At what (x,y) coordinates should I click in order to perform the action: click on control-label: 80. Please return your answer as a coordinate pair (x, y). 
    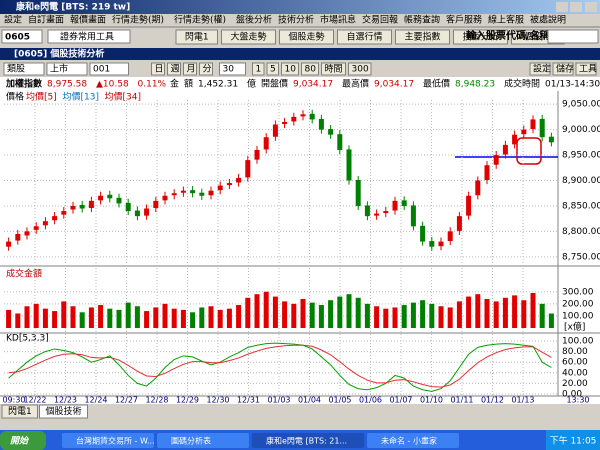
    Looking at the image, I should click on (311, 70).